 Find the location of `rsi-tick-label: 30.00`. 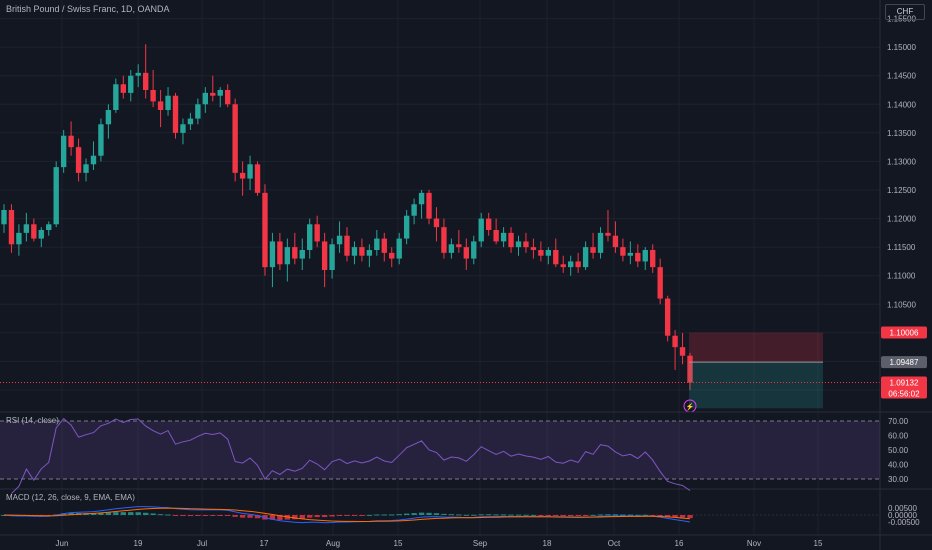

rsi-tick-label: 30.00 is located at coordinates (898, 479).